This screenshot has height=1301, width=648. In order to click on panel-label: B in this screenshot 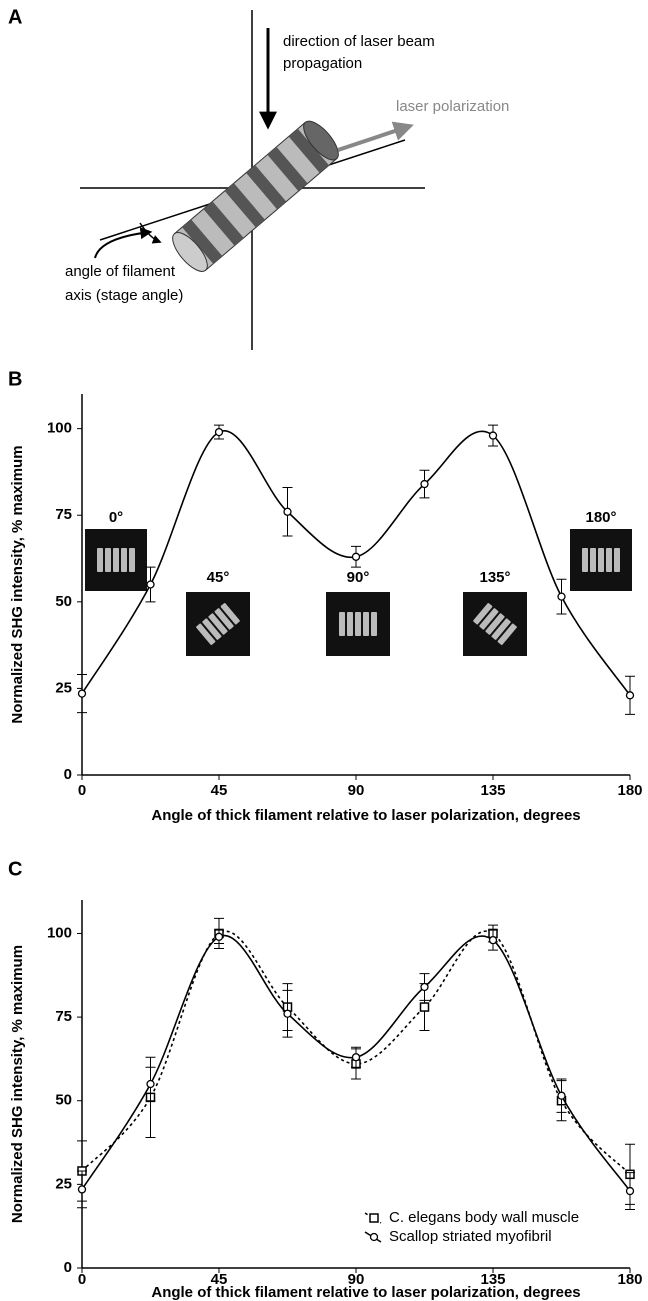, I will do `click(15, 379)`.